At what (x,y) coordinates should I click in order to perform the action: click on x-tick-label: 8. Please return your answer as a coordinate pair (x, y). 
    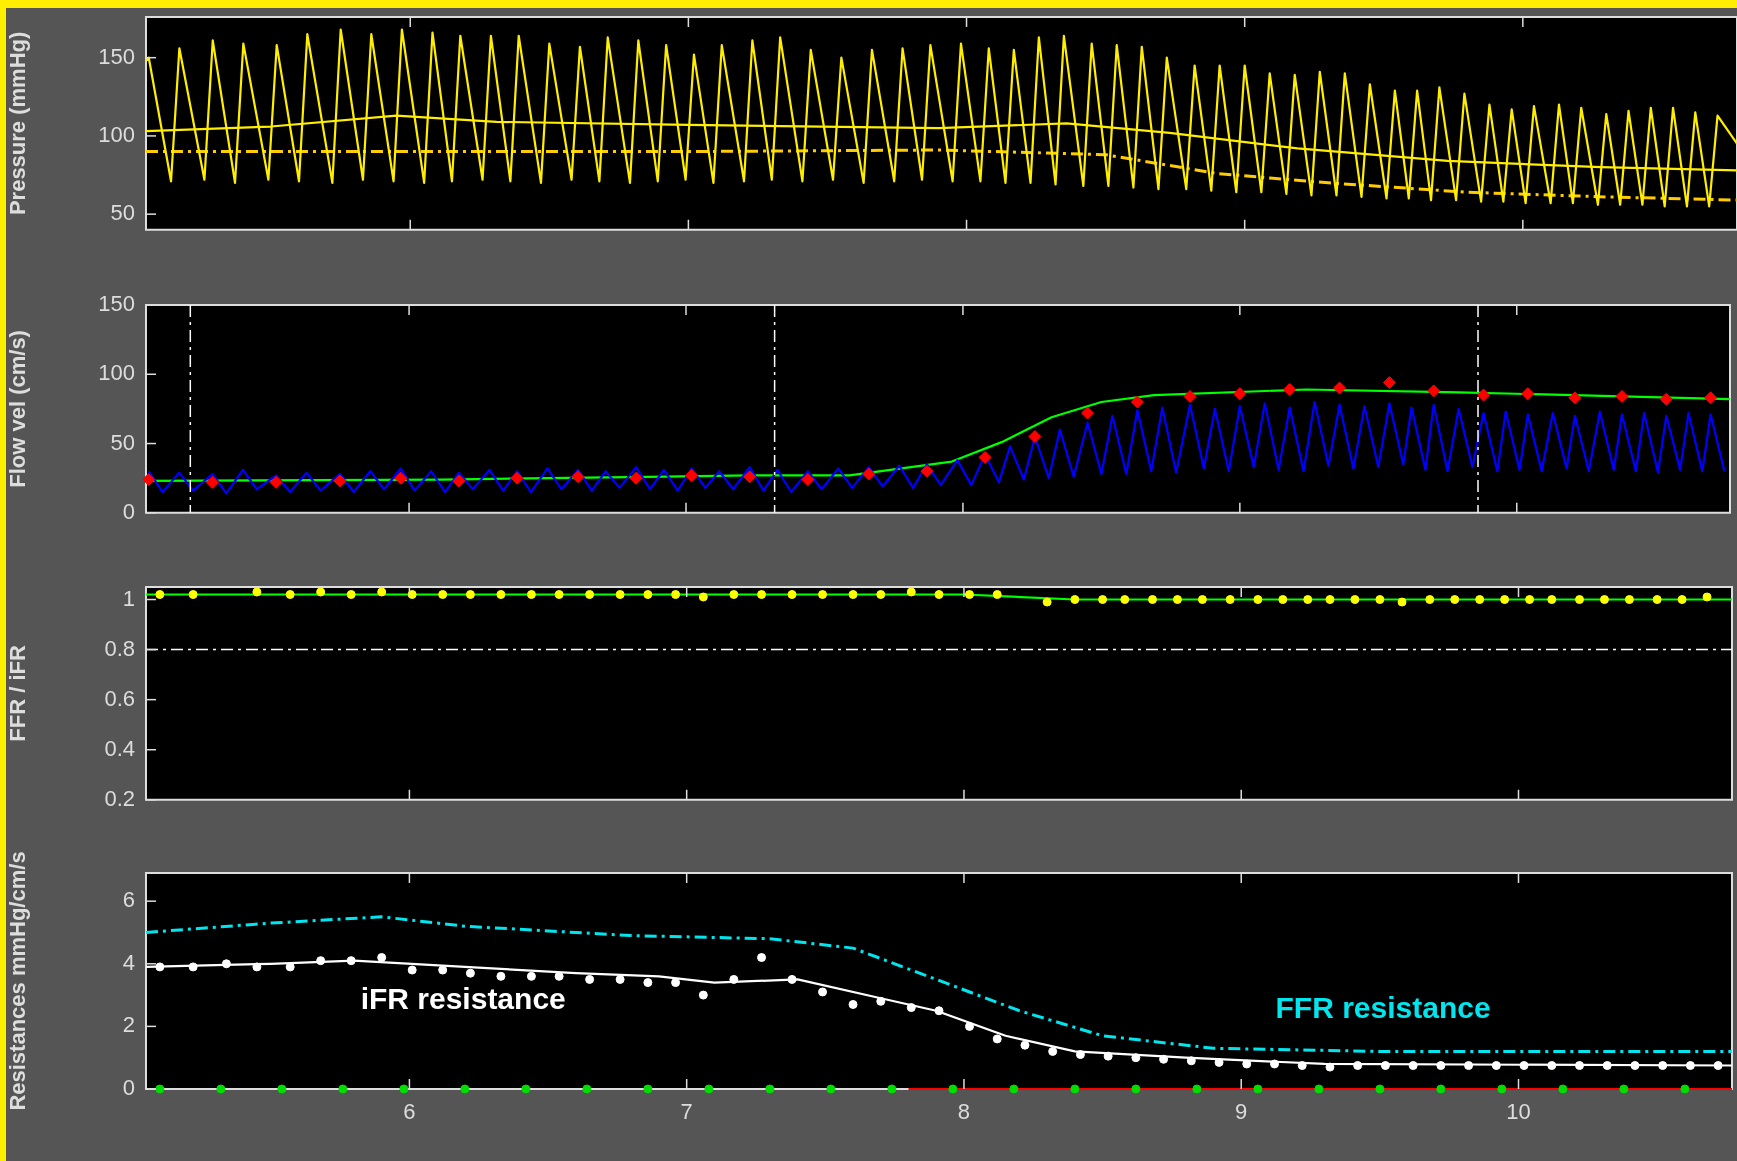
    Looking at the image, I should click on (964, 1112).